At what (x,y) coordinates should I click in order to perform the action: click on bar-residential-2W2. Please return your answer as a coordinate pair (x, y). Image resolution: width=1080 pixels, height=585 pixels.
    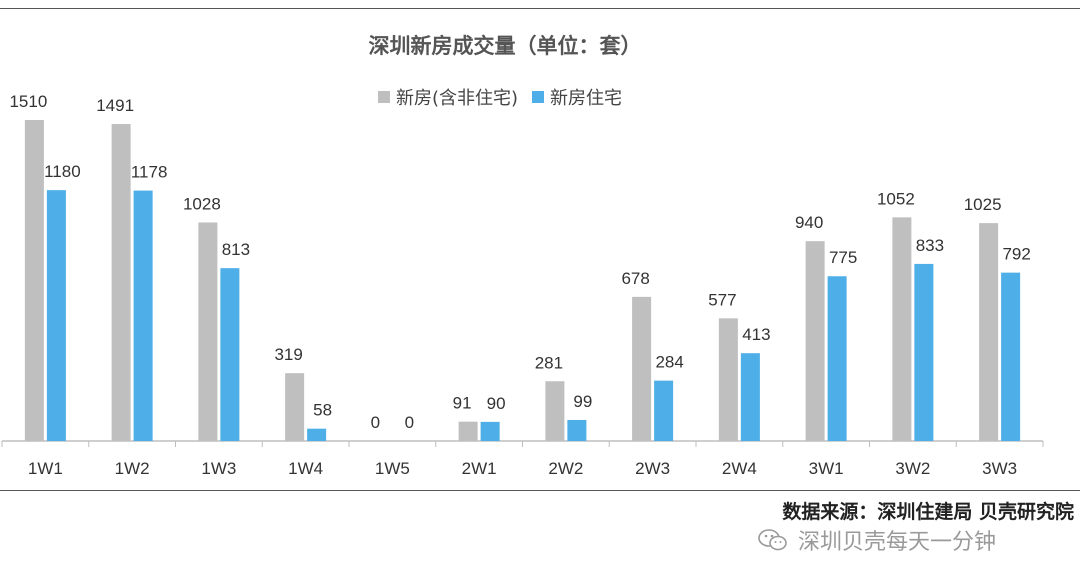
    Looking at the image, I should click on (577, 430).